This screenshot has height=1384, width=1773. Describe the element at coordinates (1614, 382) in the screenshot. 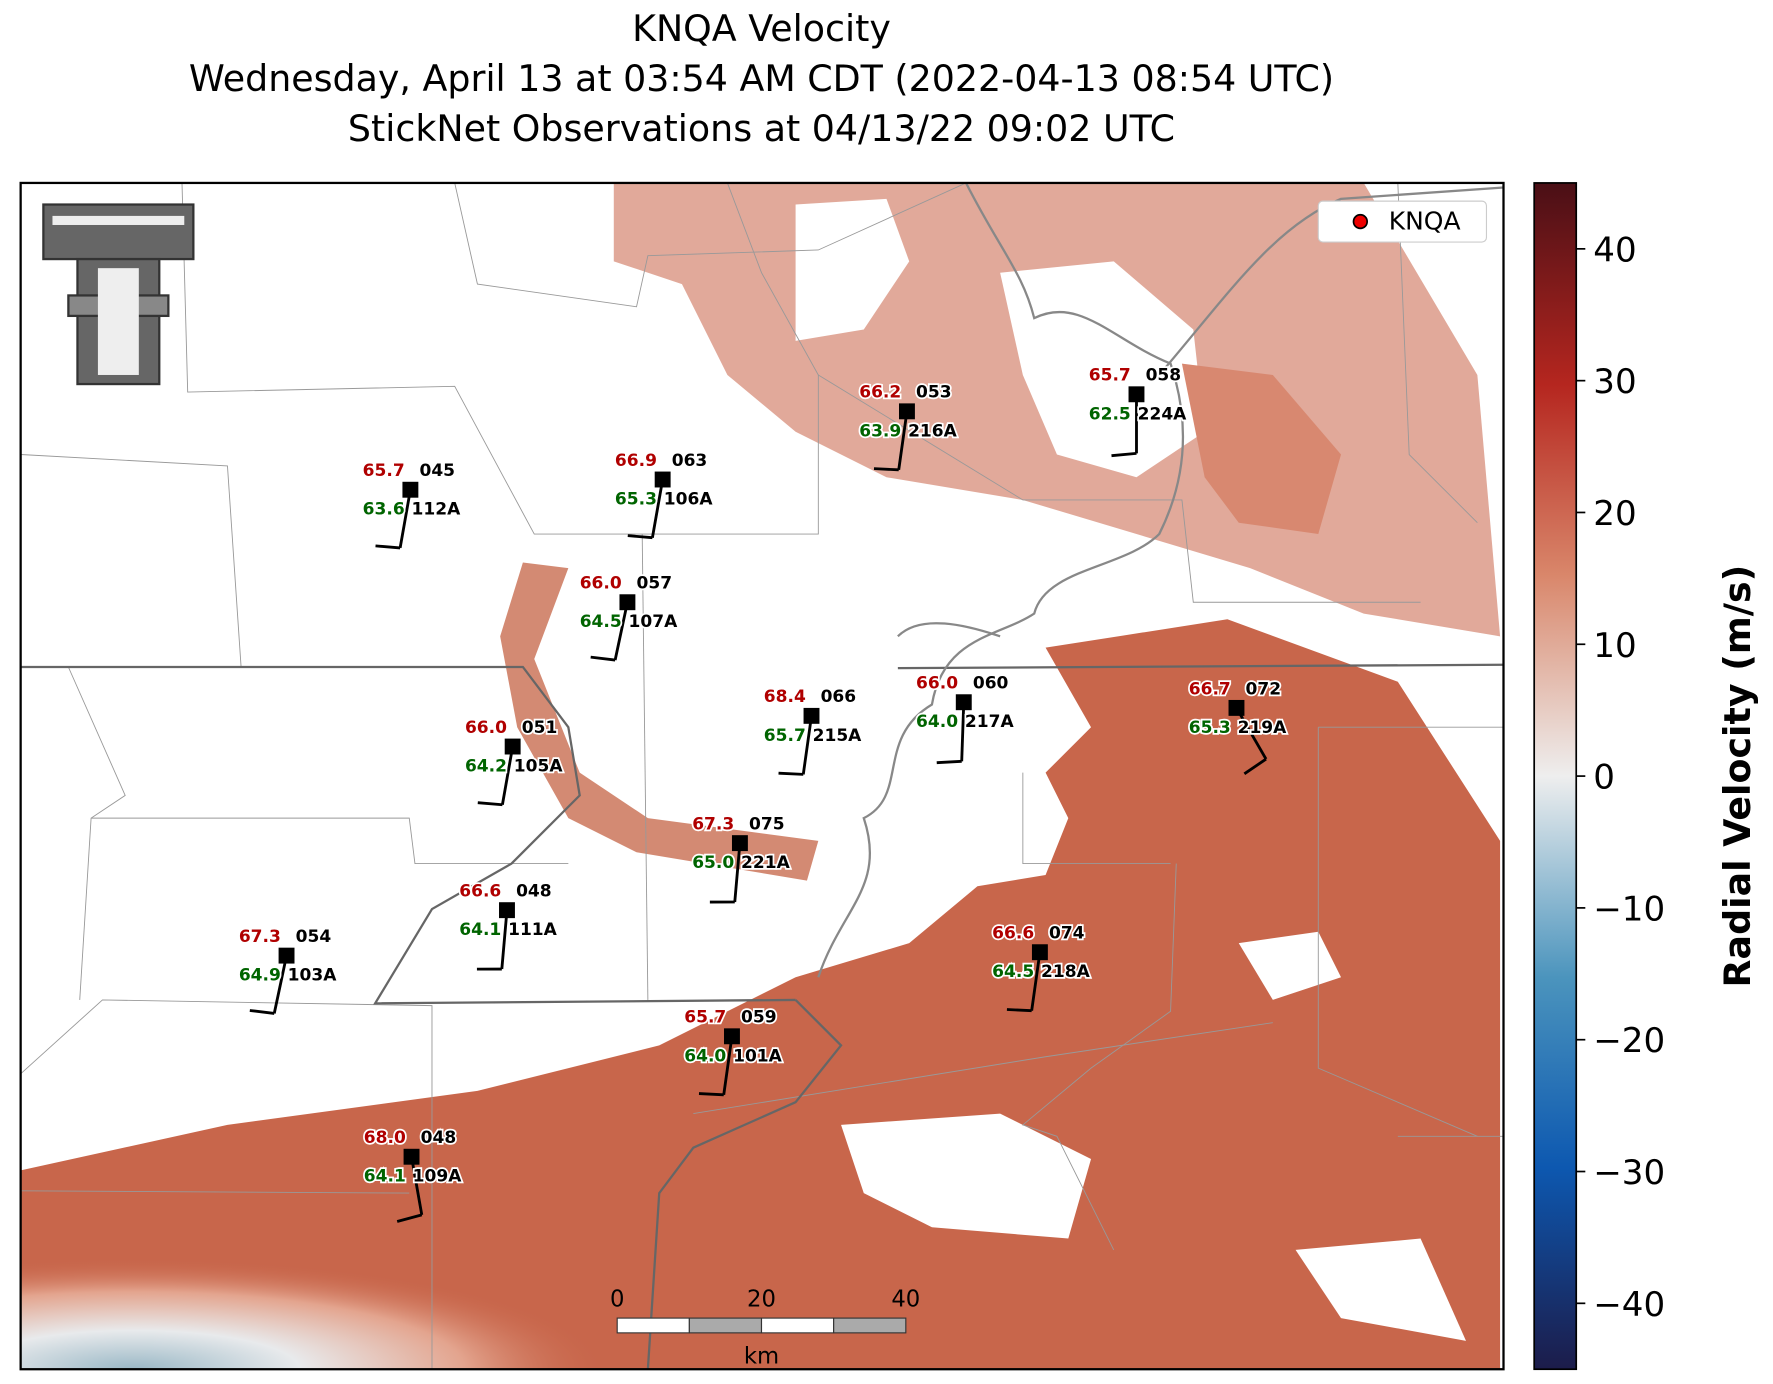

I see `colorbar-tick-label: 30` at that location.